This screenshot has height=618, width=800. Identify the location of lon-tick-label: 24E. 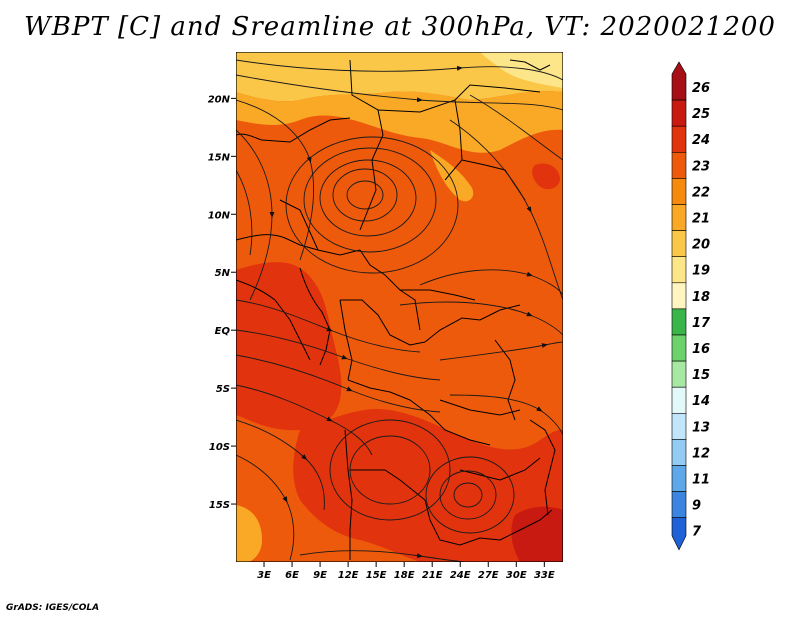
(460, 575).